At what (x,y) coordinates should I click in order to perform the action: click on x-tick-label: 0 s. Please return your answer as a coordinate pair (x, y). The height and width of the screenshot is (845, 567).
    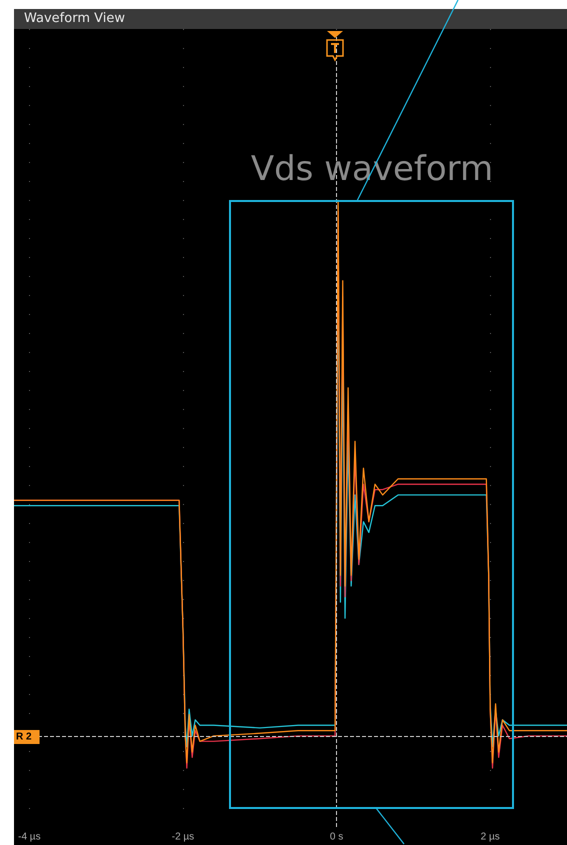
    Looking at the image, I should click on (337, 837).